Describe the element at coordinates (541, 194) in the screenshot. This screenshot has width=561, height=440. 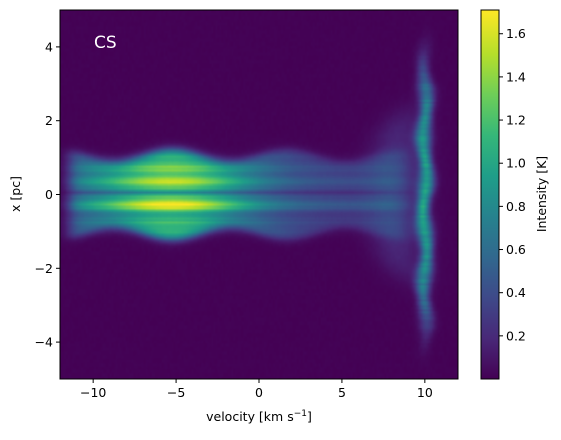
I see `colorbar-label: Intensity [K]` at that location.